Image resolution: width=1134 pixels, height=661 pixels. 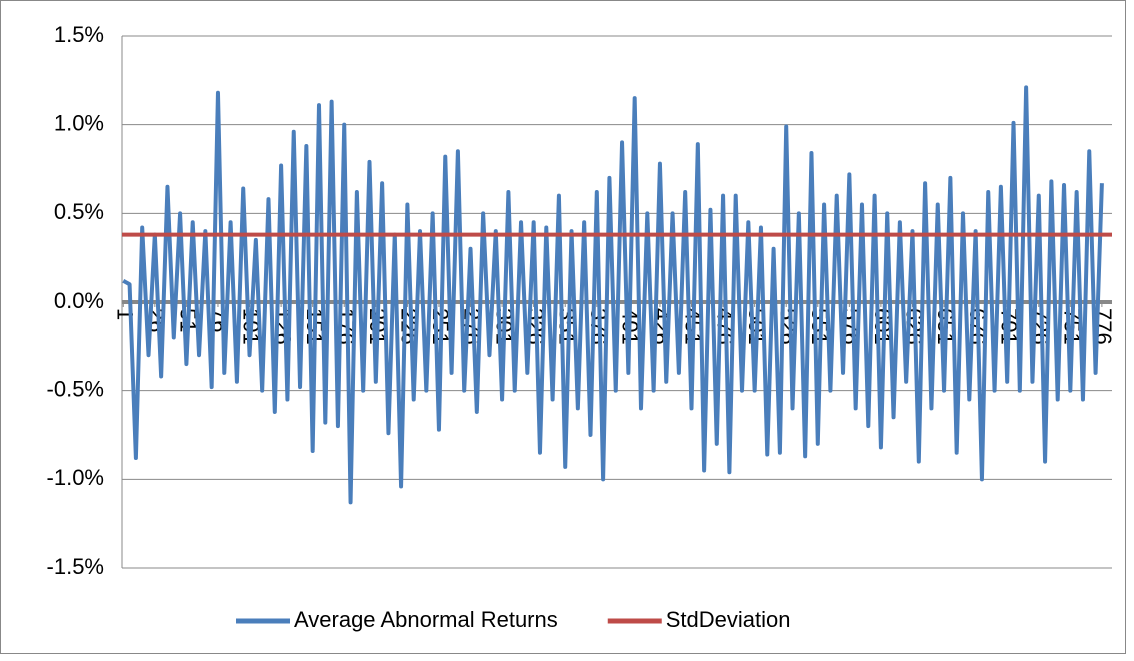 What do you see at coordinates (75, 566) in the screenshot?
I see `y-tick-label: -1.5%` at bounding box center [75, 566].